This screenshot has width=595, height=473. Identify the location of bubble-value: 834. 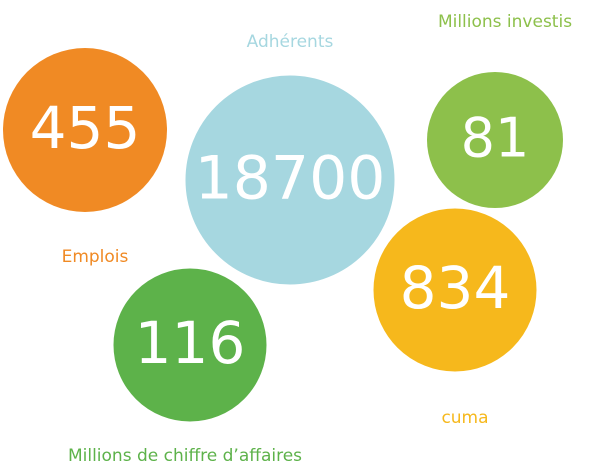
(455, 288).